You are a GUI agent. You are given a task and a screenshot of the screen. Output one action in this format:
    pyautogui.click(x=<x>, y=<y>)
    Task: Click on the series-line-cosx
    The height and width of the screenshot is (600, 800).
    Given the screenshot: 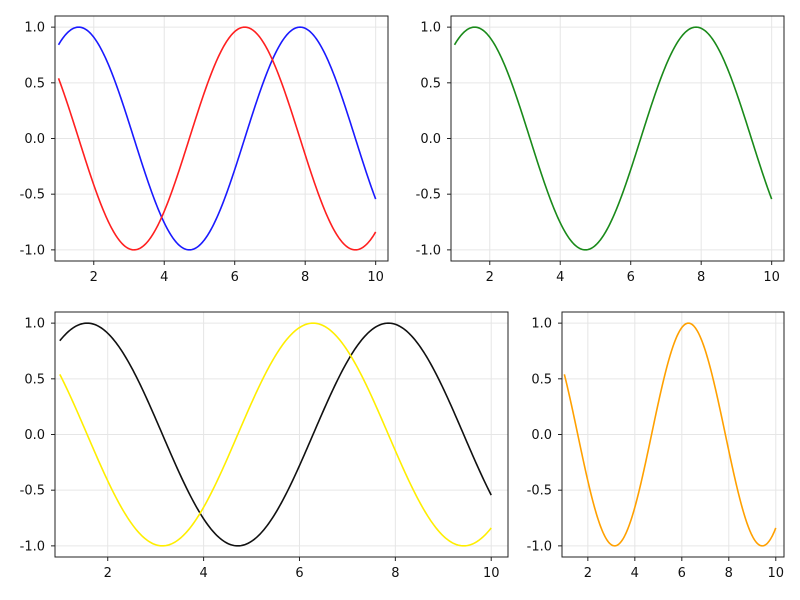 What is the action you would take?
    pyautogui.click(x=670, y=434)
    